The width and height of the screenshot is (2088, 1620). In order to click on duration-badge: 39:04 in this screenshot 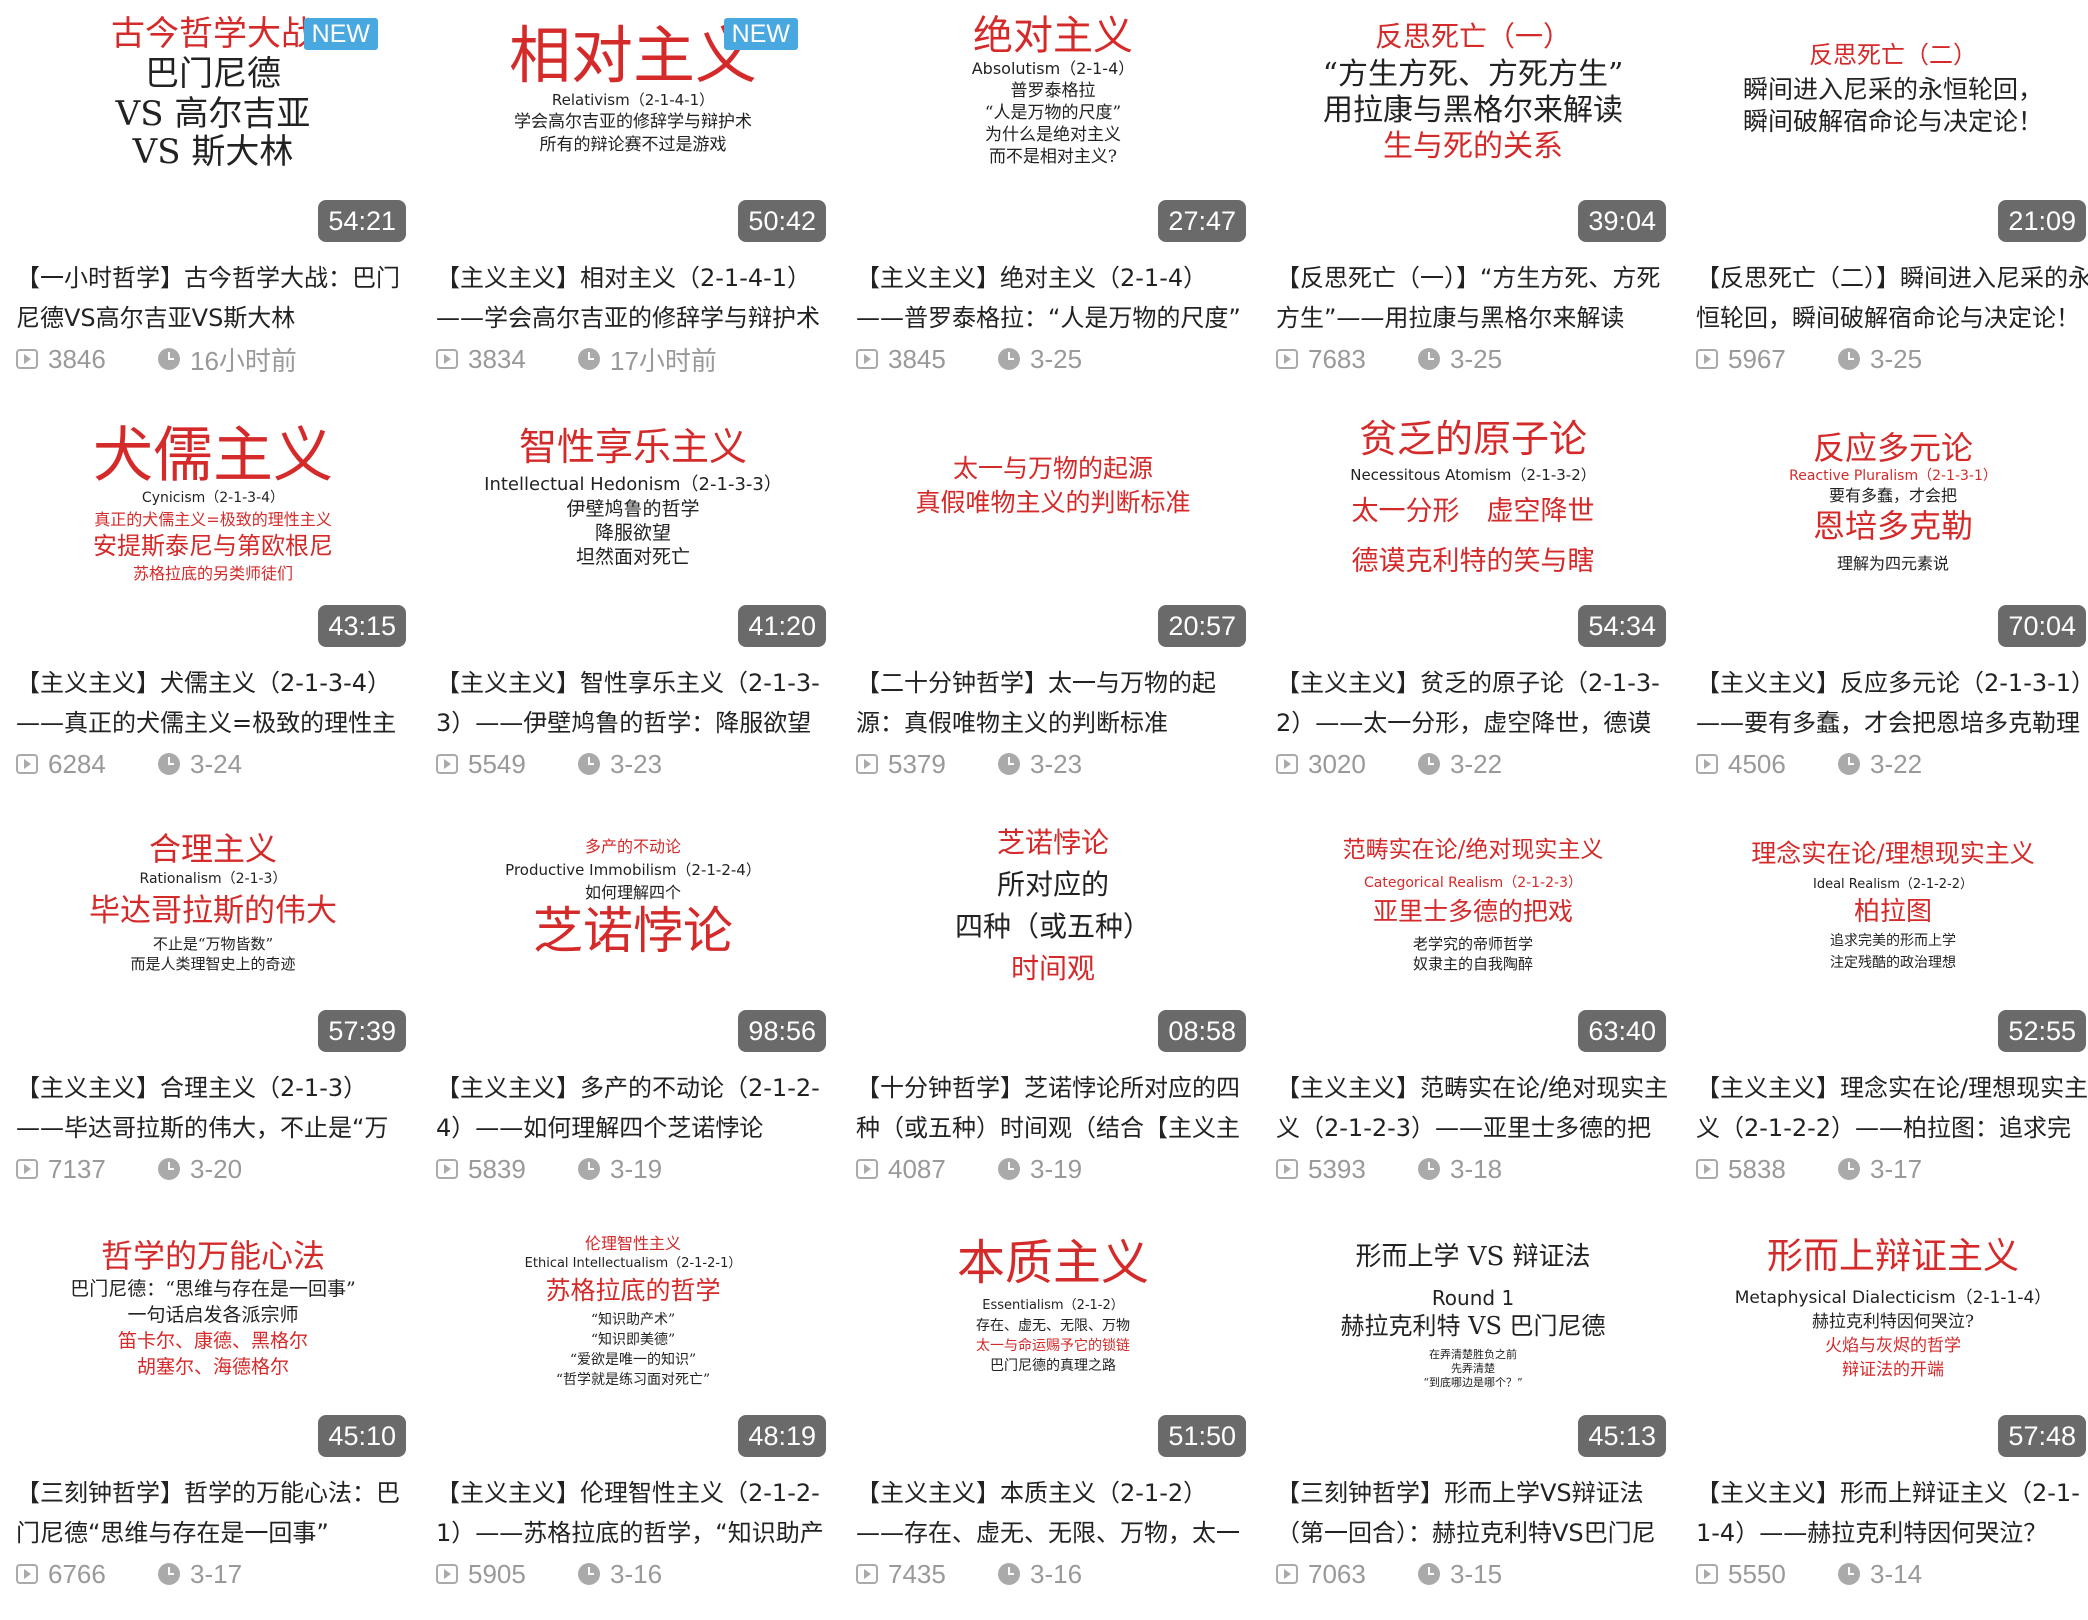, I will do `click(1622, 221)`.